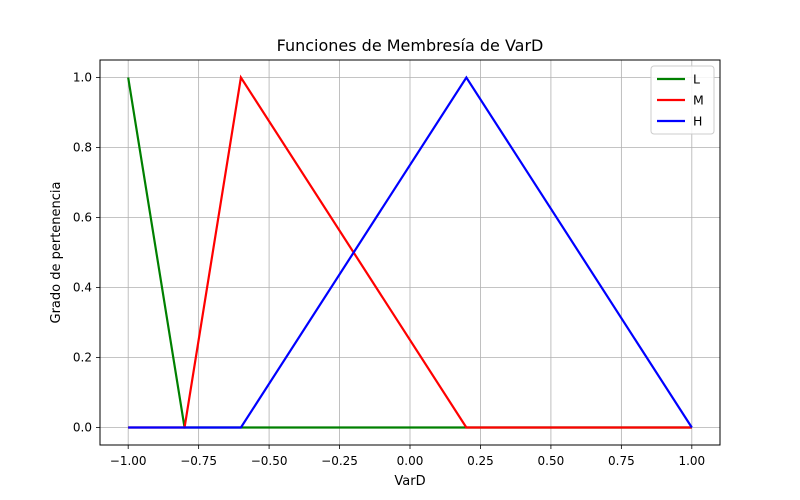  What do you see at coordinates (86, 253) in the screenshot?
I see `y-axis: 0.0 0.2 0.4 0.6 0.8 1.0` at bounding box center [86, 253].